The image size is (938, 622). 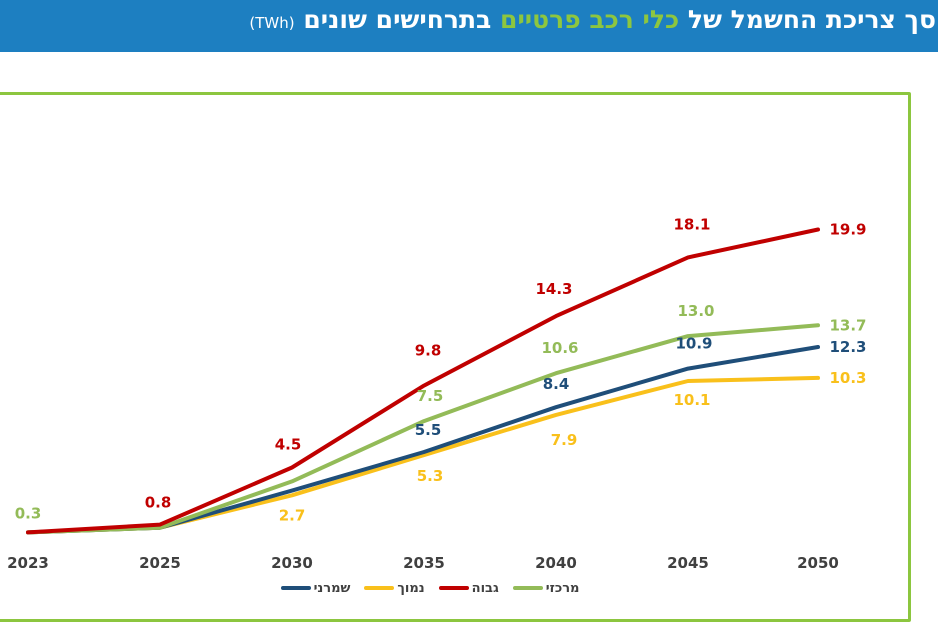 I want to click on title-end: בתרחישים שונים, so click(x=397, y=19).